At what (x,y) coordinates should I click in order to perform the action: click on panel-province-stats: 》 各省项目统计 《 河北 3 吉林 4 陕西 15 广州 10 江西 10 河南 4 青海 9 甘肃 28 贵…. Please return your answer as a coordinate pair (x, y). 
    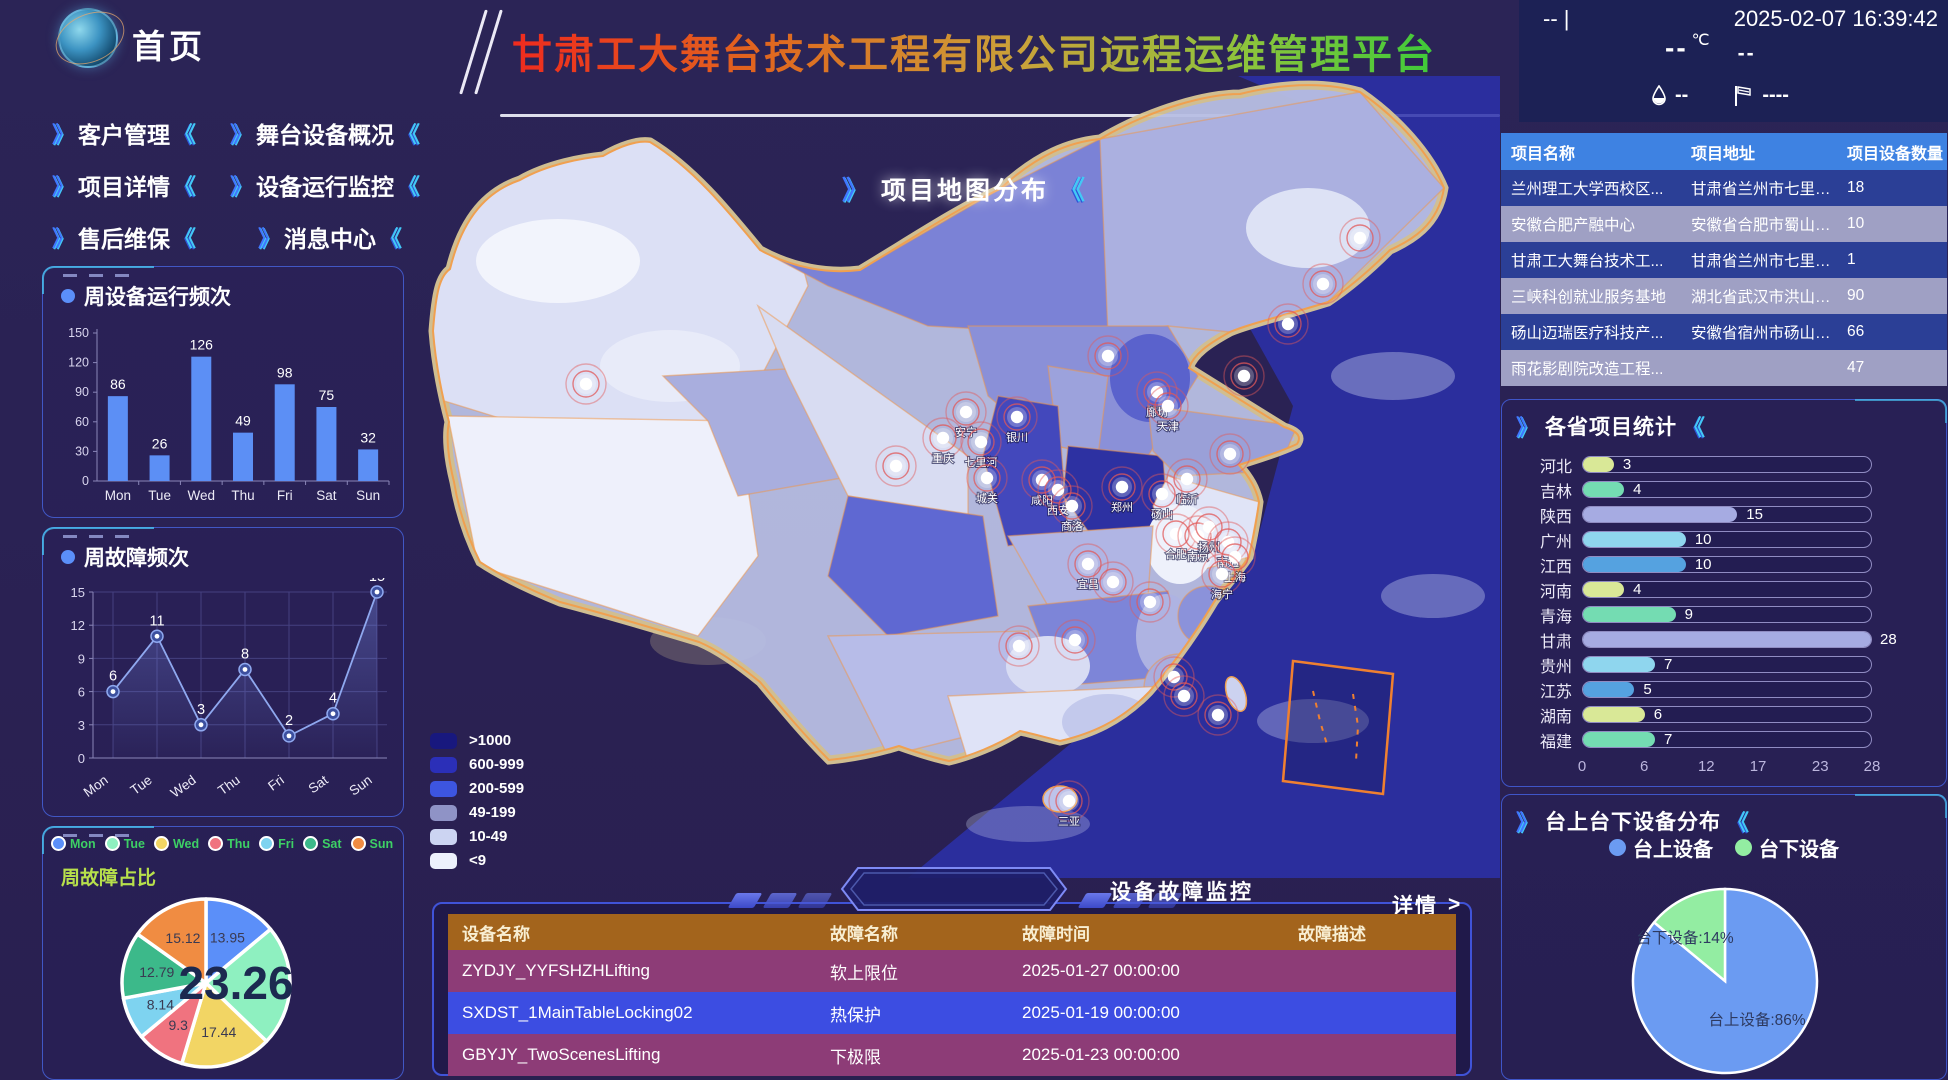
    Looking at the image, I should click on (1724, 593).